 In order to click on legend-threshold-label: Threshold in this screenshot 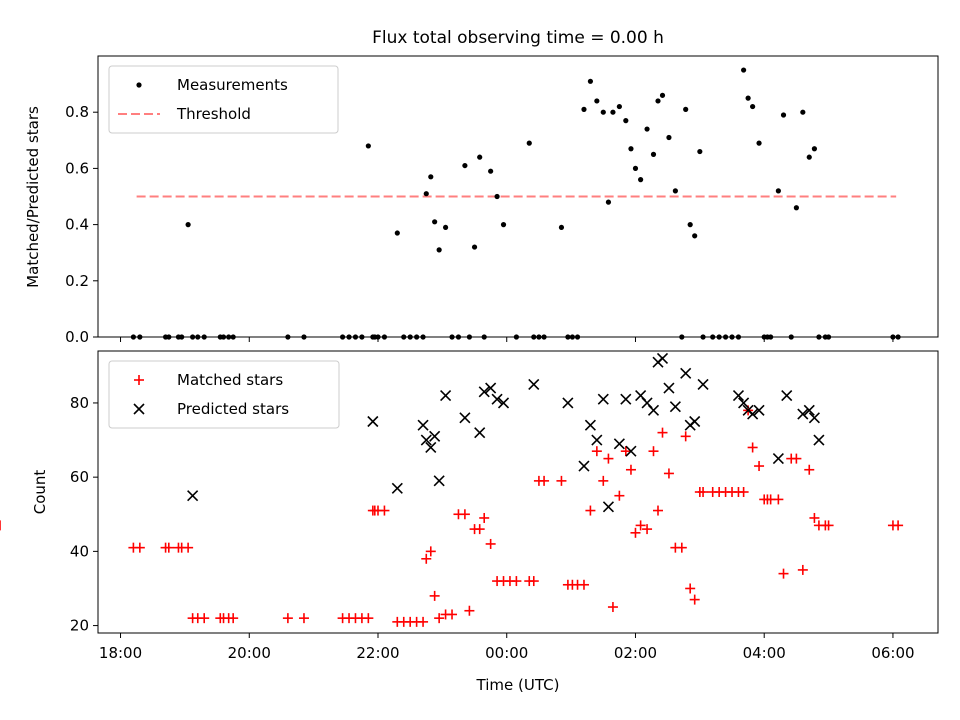, I will do `click(213, 114)`.